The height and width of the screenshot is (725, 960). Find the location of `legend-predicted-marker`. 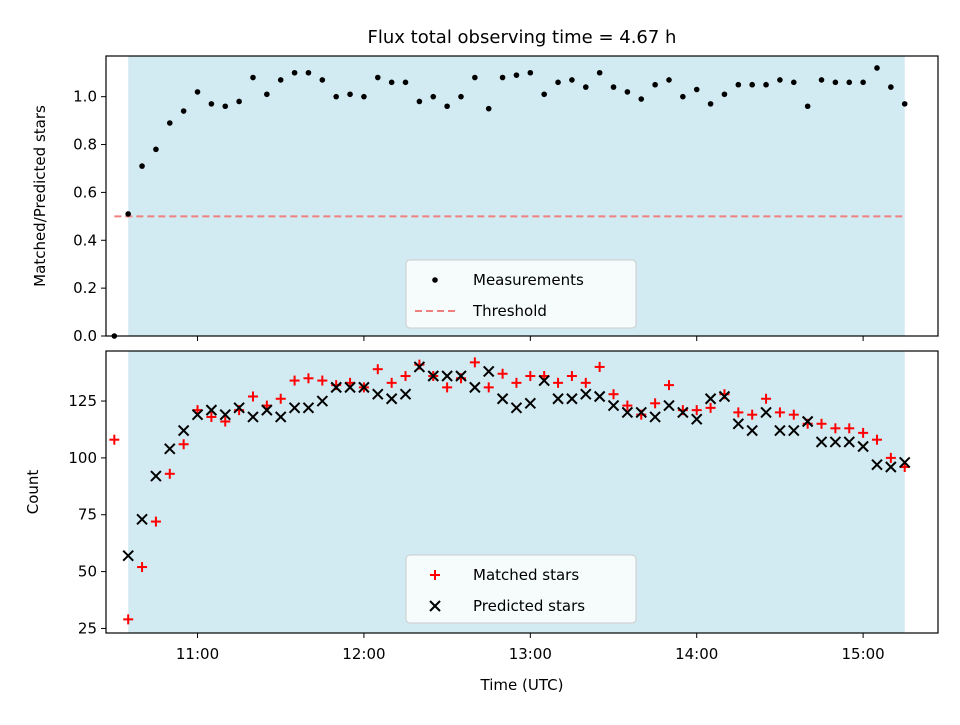

legend-predicted-marker is located at coordinates (435, 606).